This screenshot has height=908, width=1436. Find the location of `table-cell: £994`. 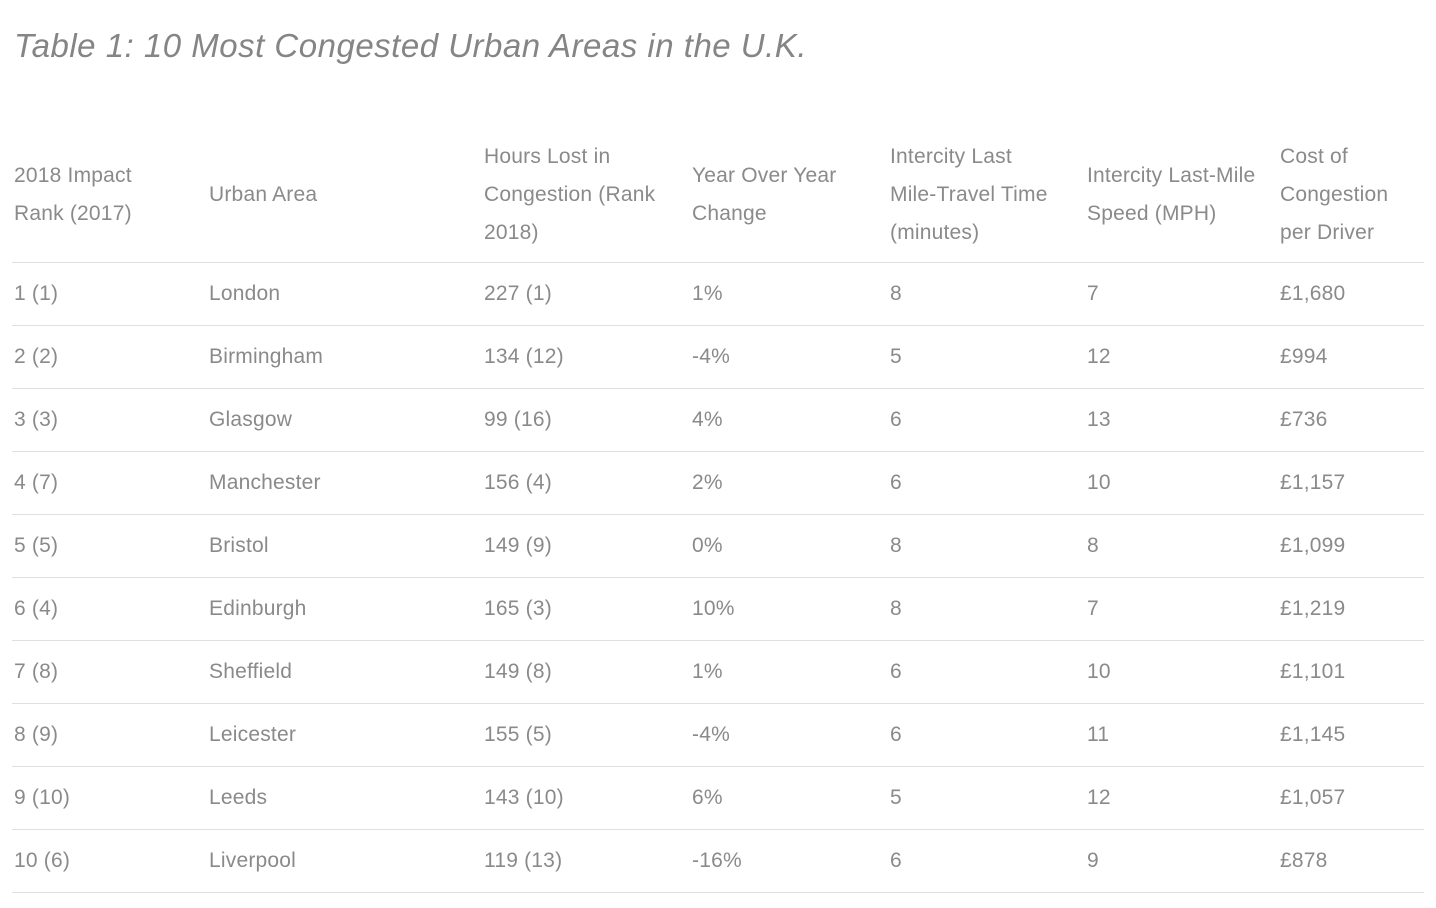

table-cell: £994 is located at coordinates (1352, 357).